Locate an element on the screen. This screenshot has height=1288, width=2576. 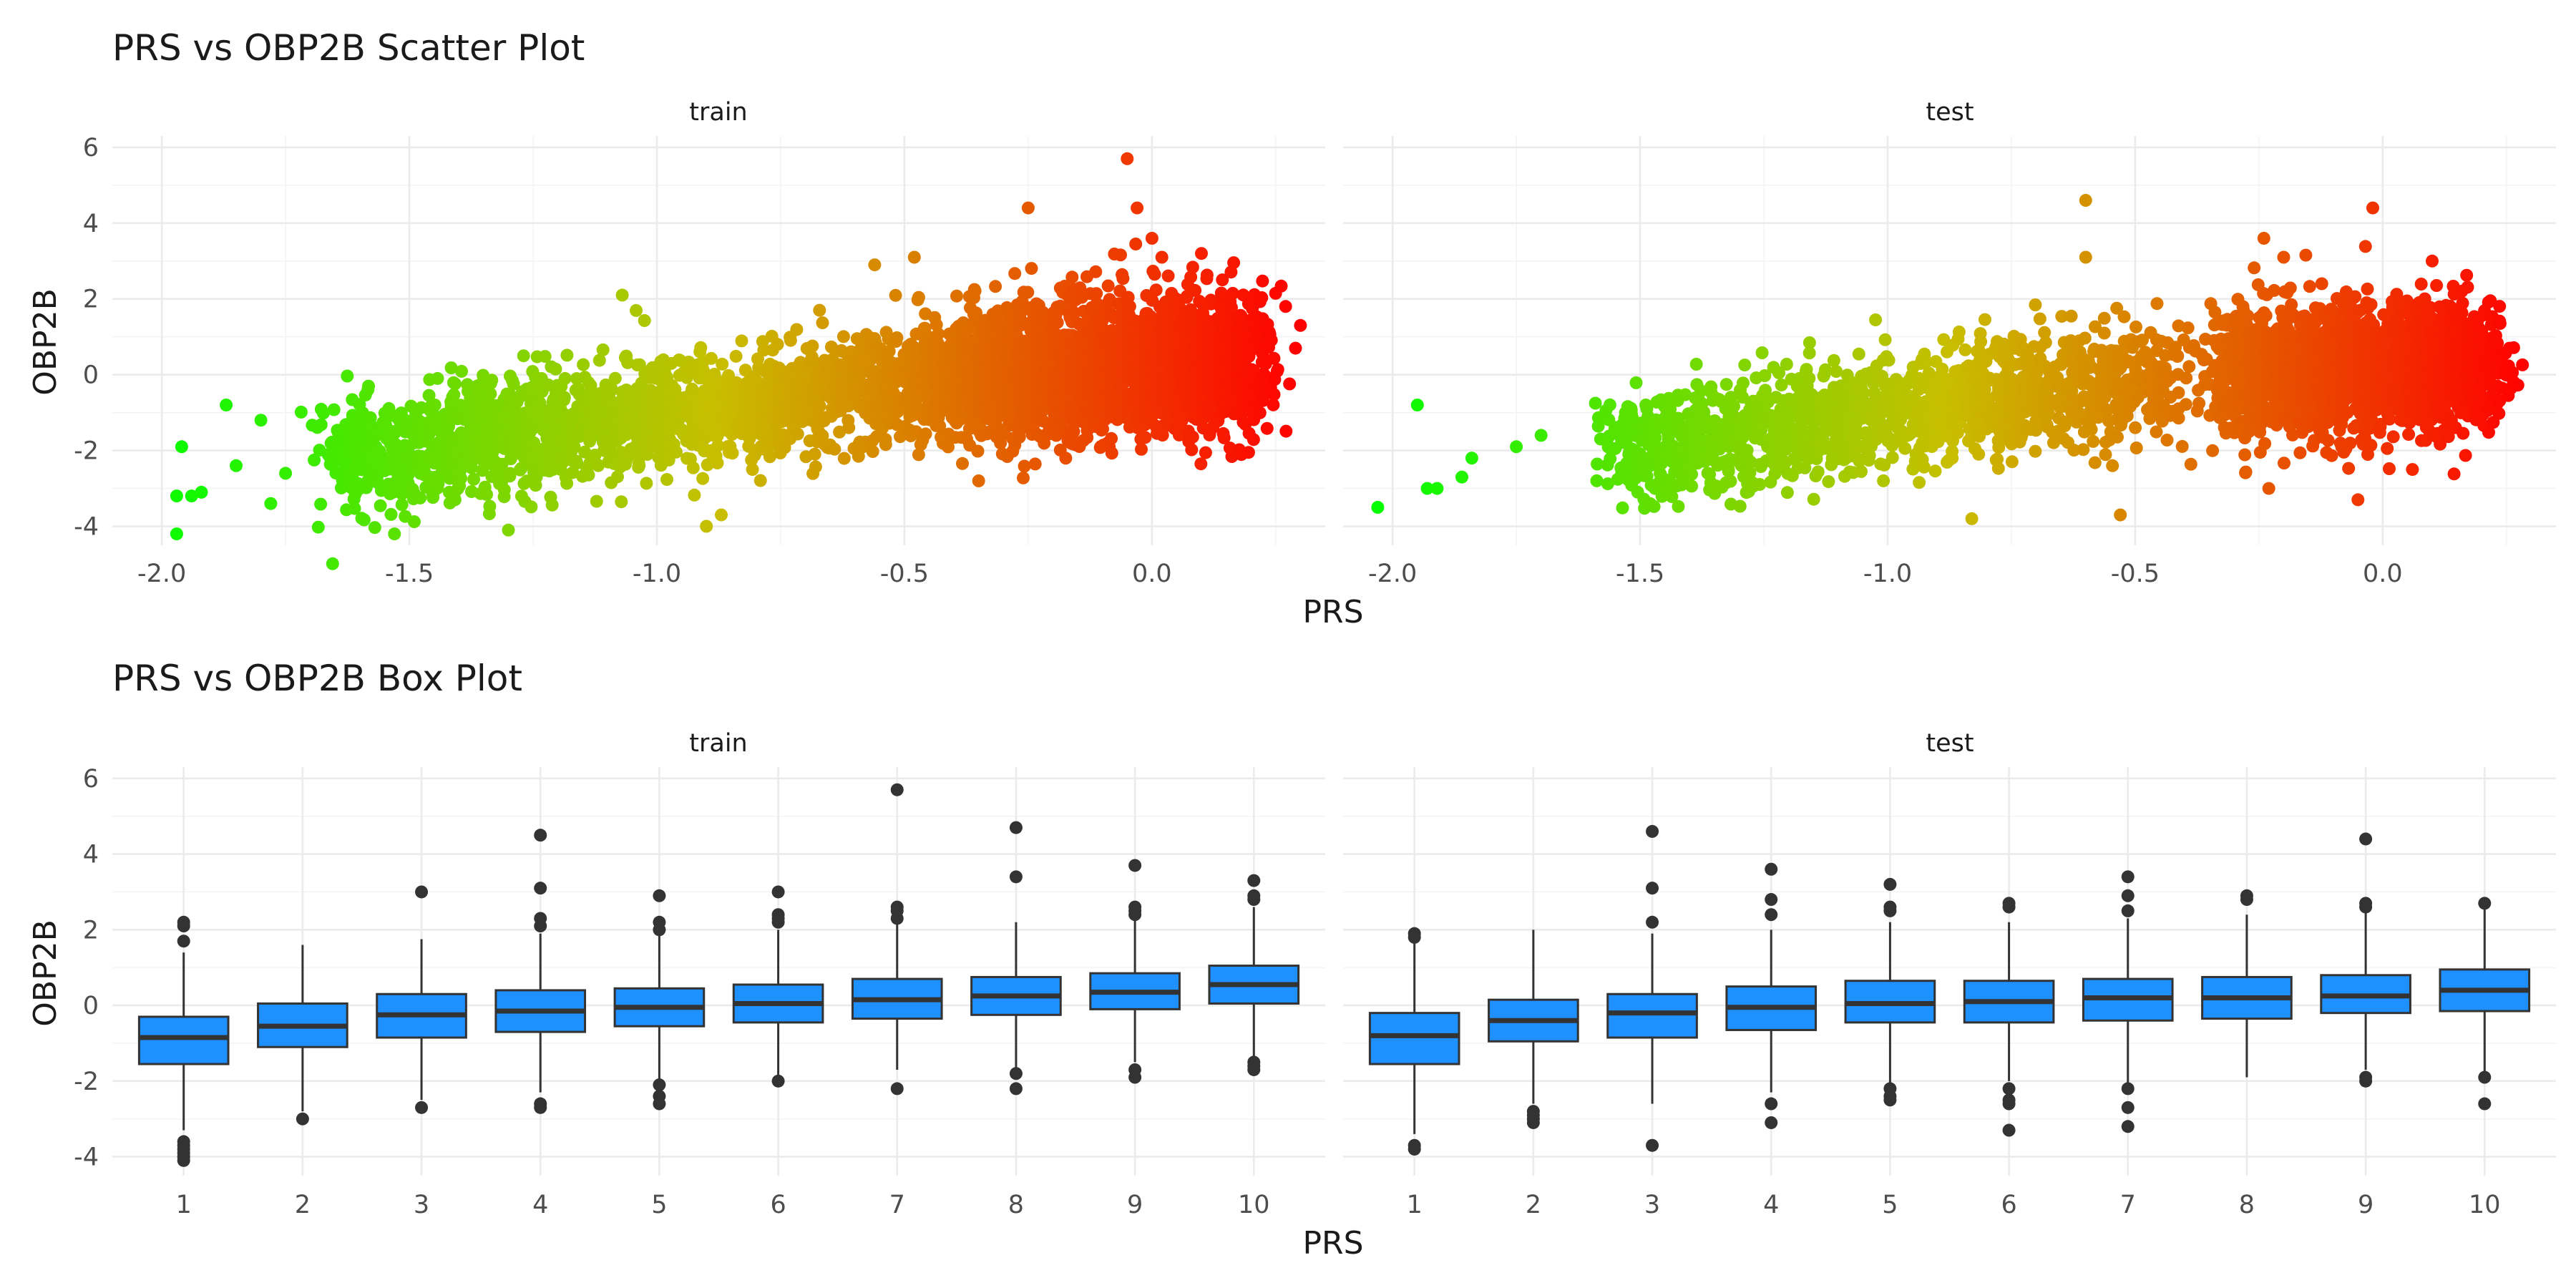
scatter-x-tick-label: -2.0 is located at coordinates (161, 574).